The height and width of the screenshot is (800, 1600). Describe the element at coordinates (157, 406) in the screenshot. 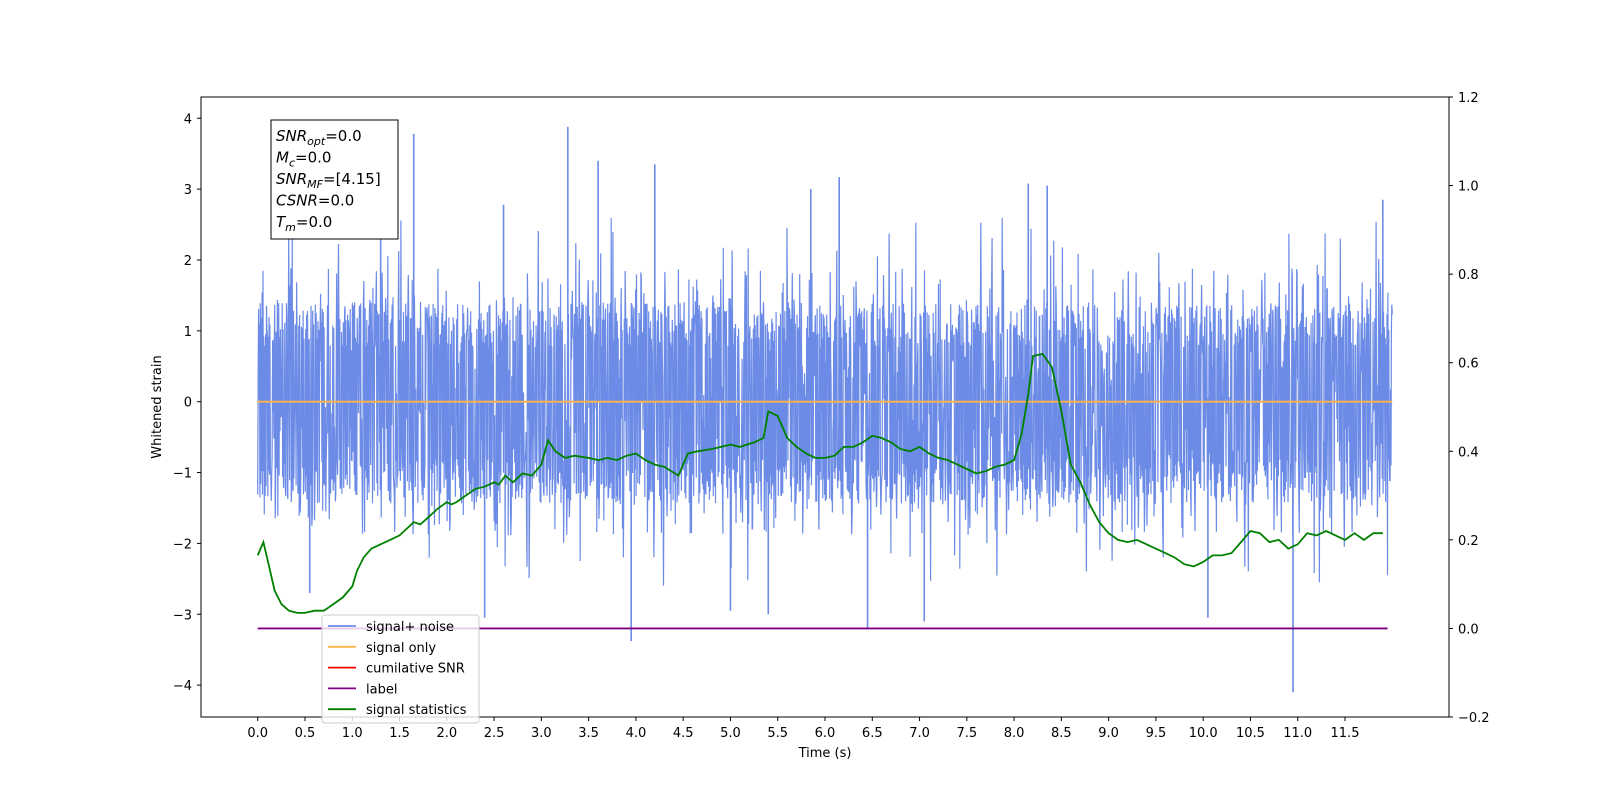

I see `y-axis-title: Whitened strain` at that location.